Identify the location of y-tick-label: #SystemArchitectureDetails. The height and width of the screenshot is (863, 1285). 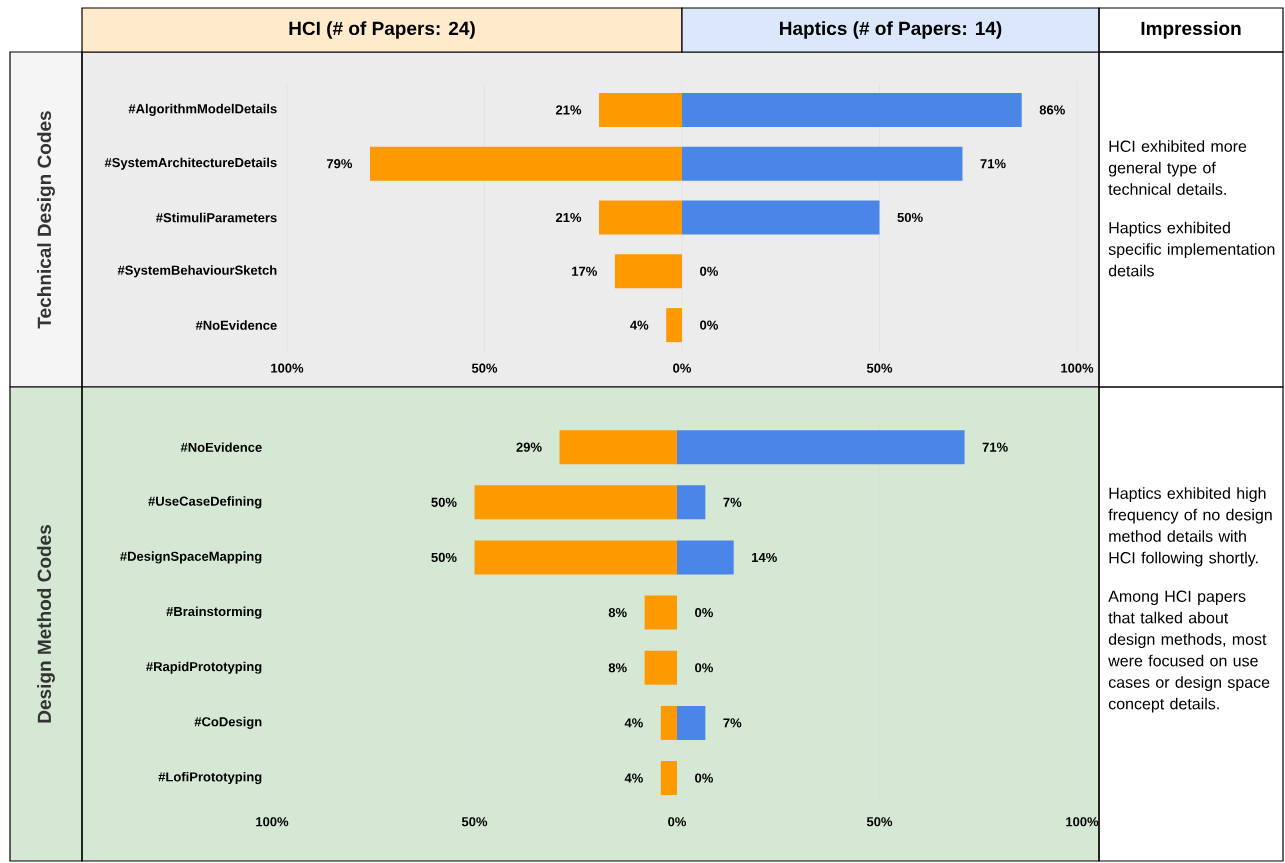
(190, 163).